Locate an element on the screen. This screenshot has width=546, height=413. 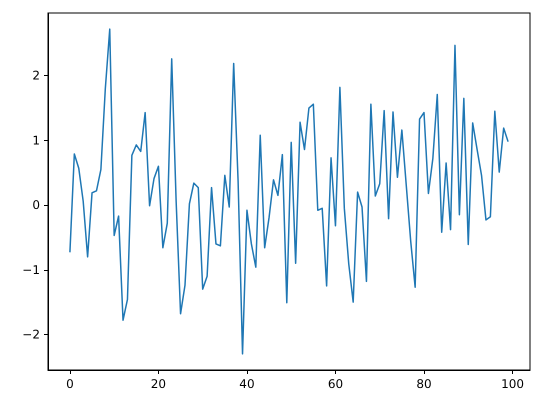
x-tick-label: 80 is located at coordinates (424, 384).